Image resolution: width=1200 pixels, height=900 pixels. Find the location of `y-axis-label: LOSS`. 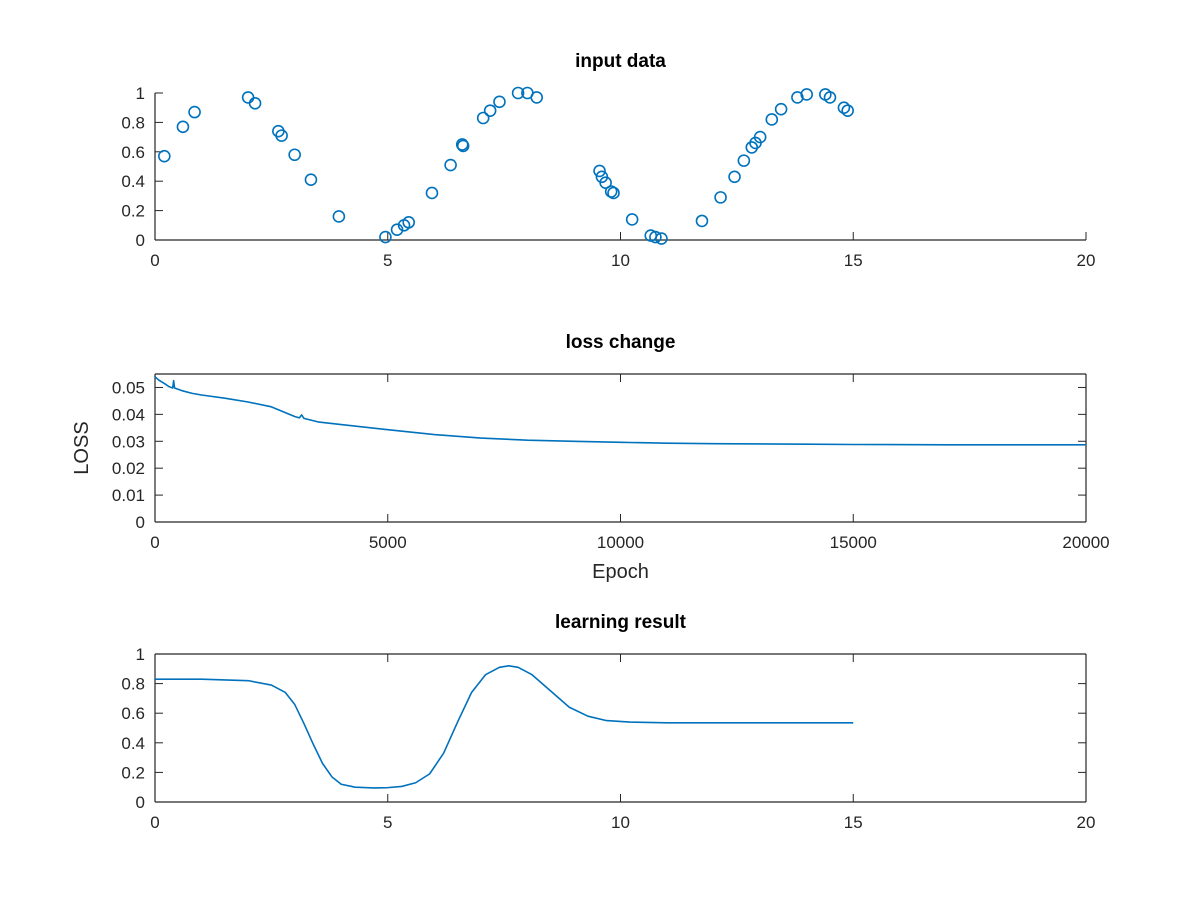

y-axis-label: LOSS is located at coordinates (82, 447).